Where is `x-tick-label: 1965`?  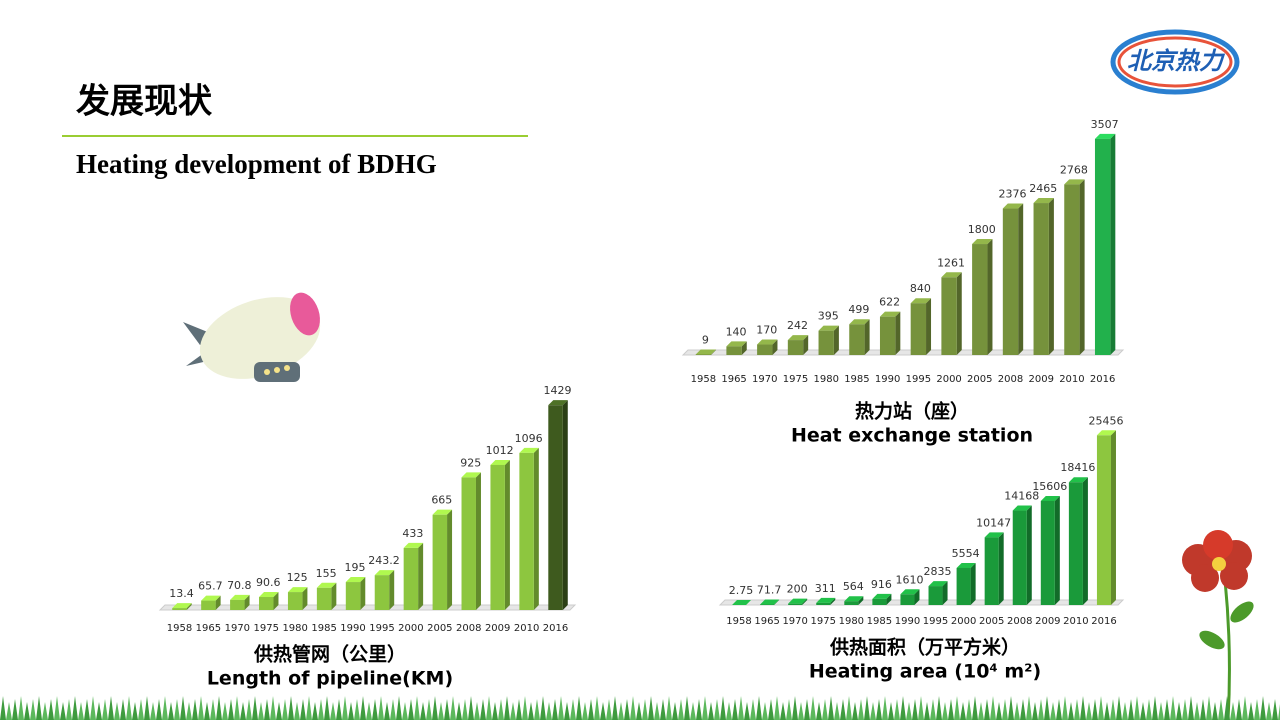
x-tick-label: 1965 is located at coordinates (208, 628).